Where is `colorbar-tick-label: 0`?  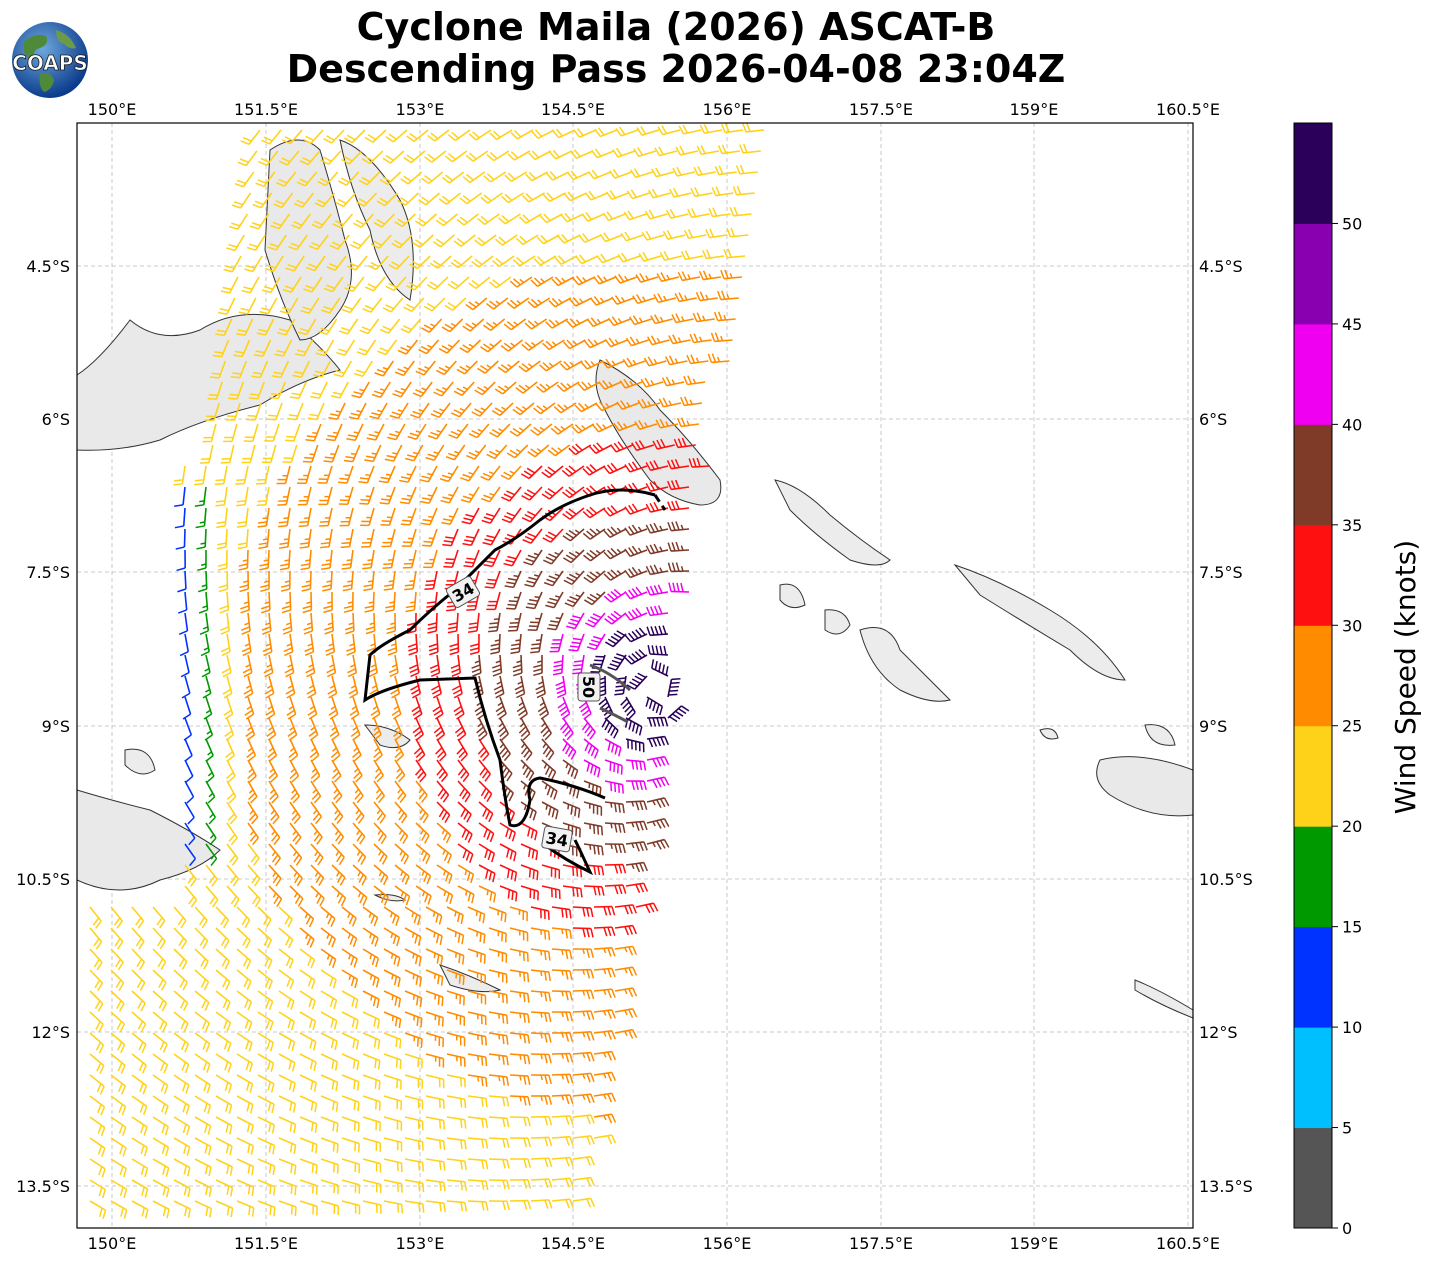 colorbar-tick-label: 0 is located at coordinates (1347, 1228).